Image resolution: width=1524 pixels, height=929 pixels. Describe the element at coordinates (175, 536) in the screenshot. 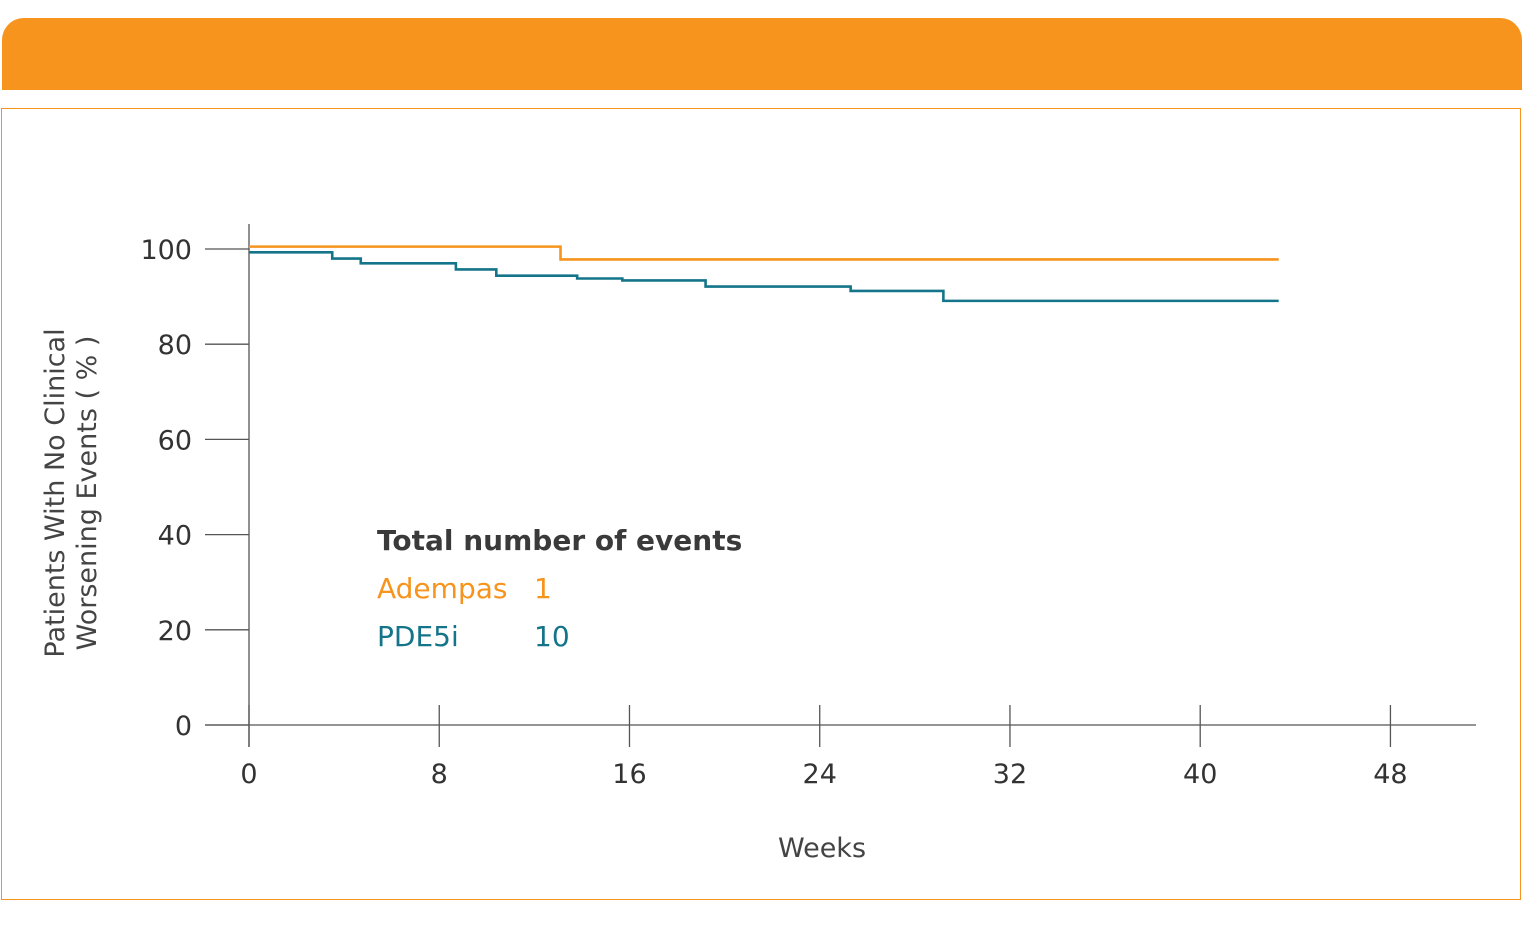

I see `y-tick-label-40: 40` at that location.